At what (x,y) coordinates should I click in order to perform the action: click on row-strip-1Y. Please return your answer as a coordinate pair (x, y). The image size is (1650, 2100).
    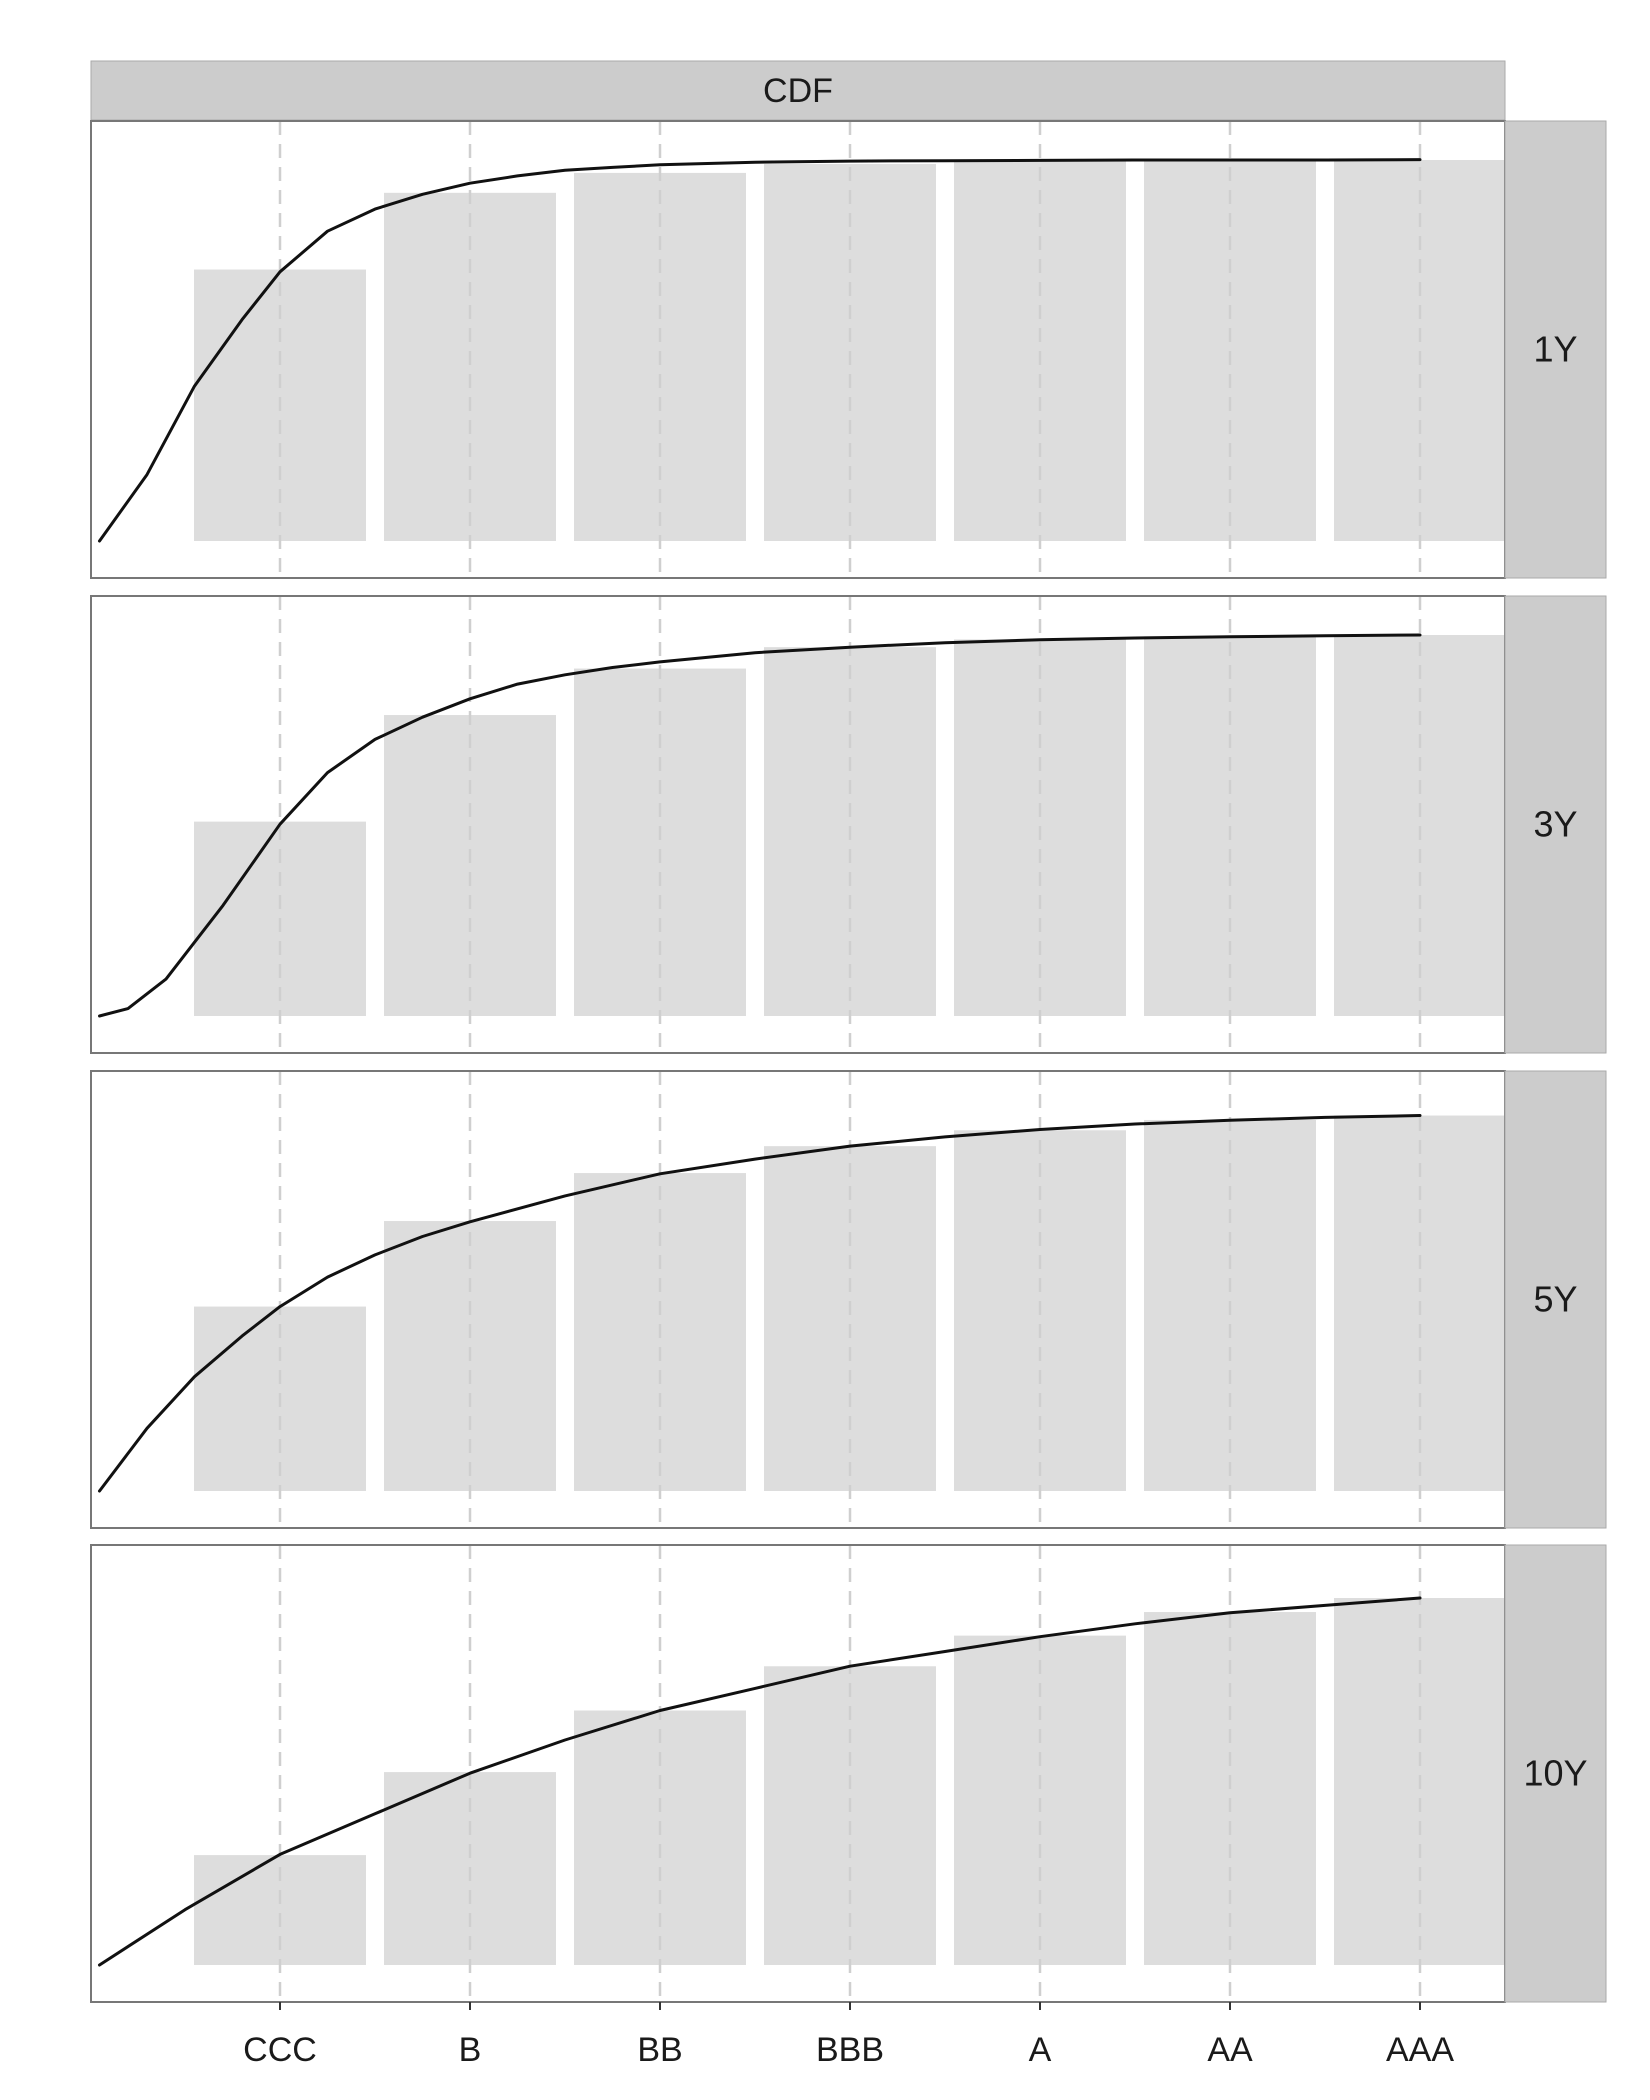
    Looking at the image, I should click on (1555, 349).